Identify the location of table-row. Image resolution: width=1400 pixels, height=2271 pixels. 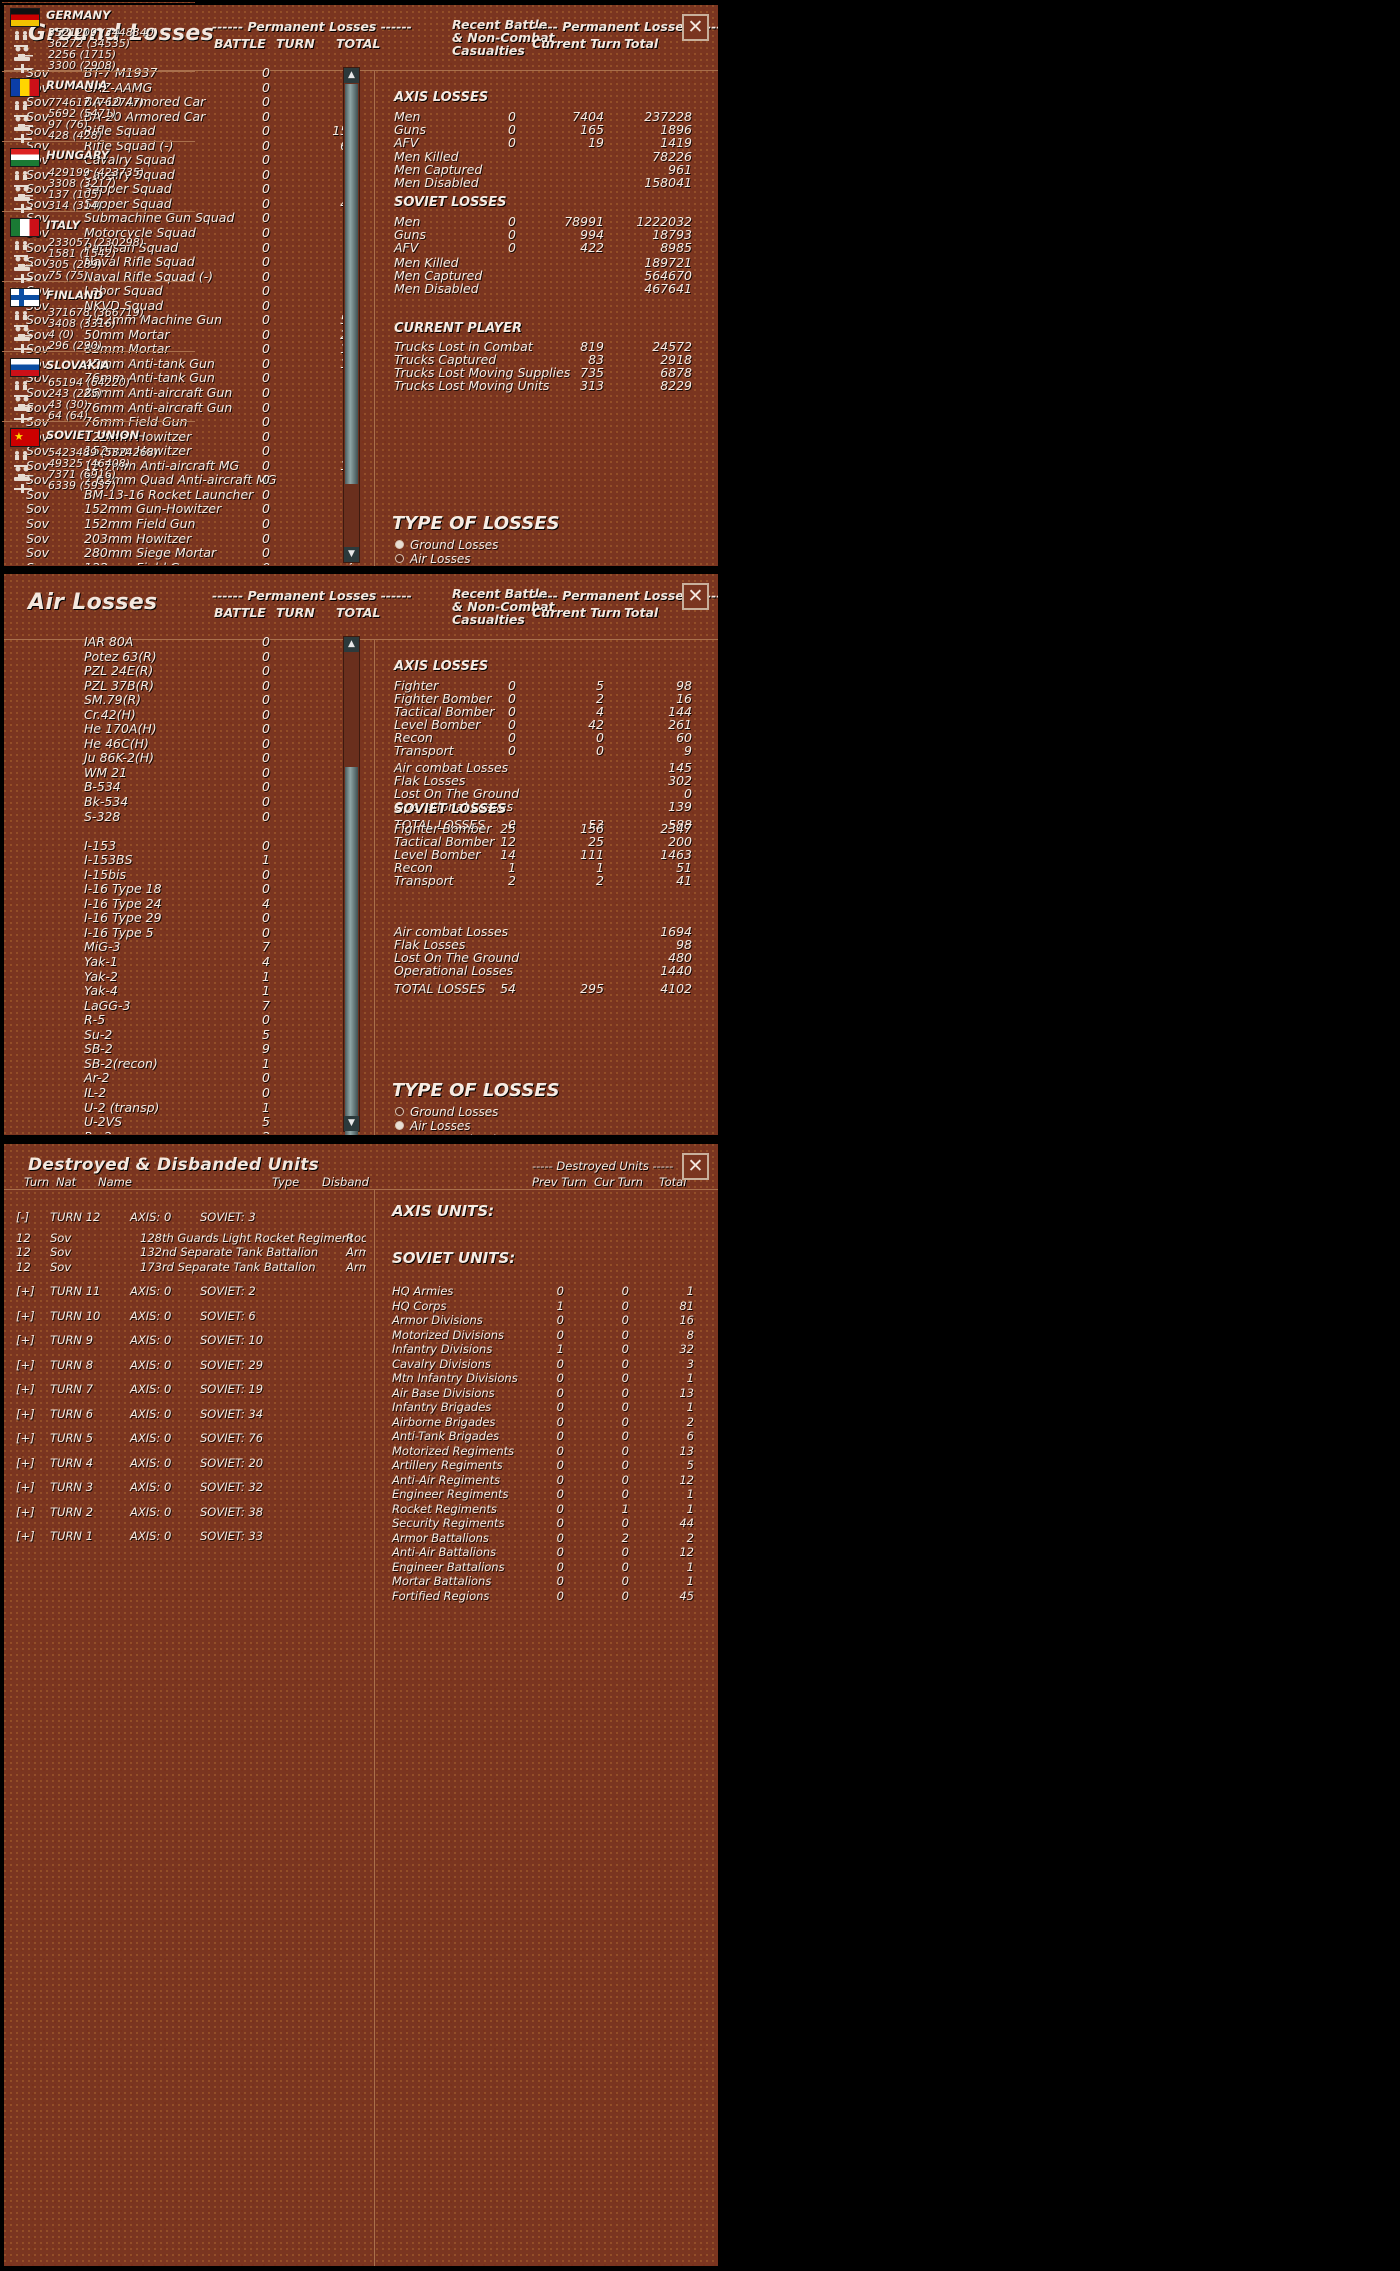
(182, 830).